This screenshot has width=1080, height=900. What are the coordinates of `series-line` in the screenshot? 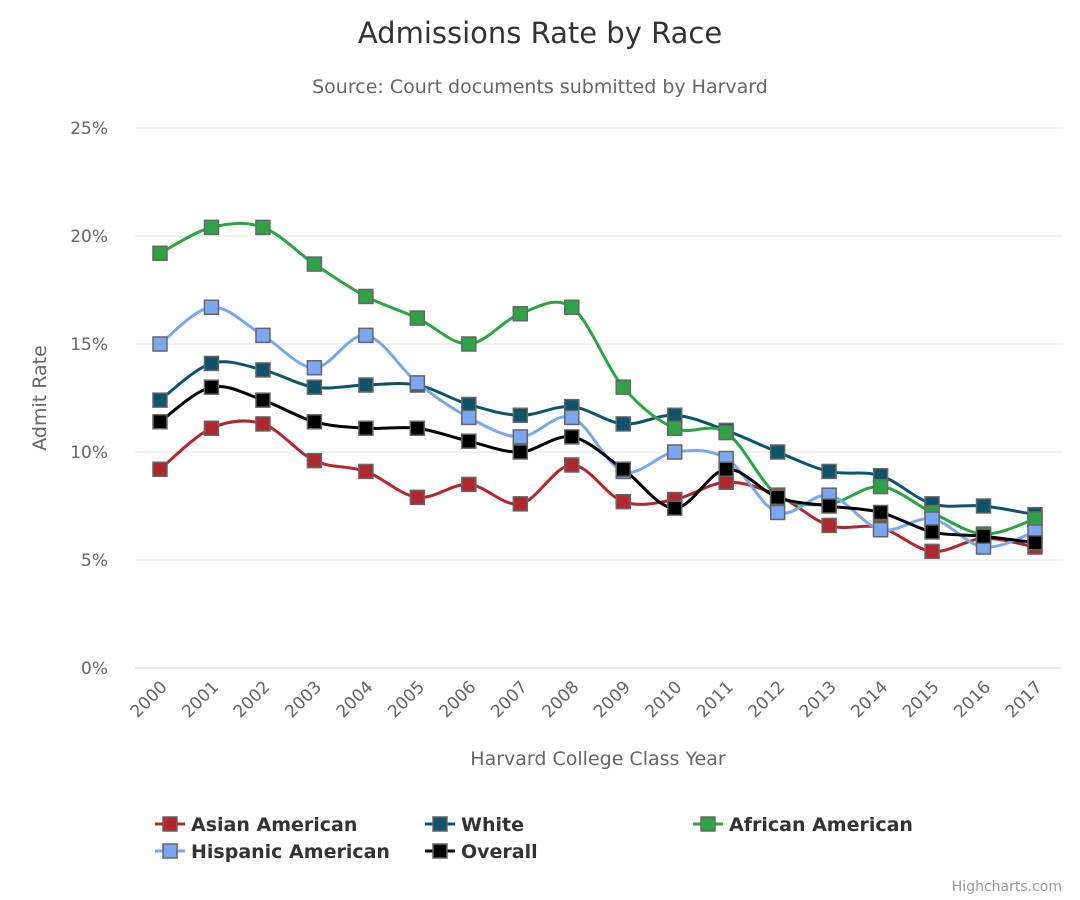 It's located at (597, 486).